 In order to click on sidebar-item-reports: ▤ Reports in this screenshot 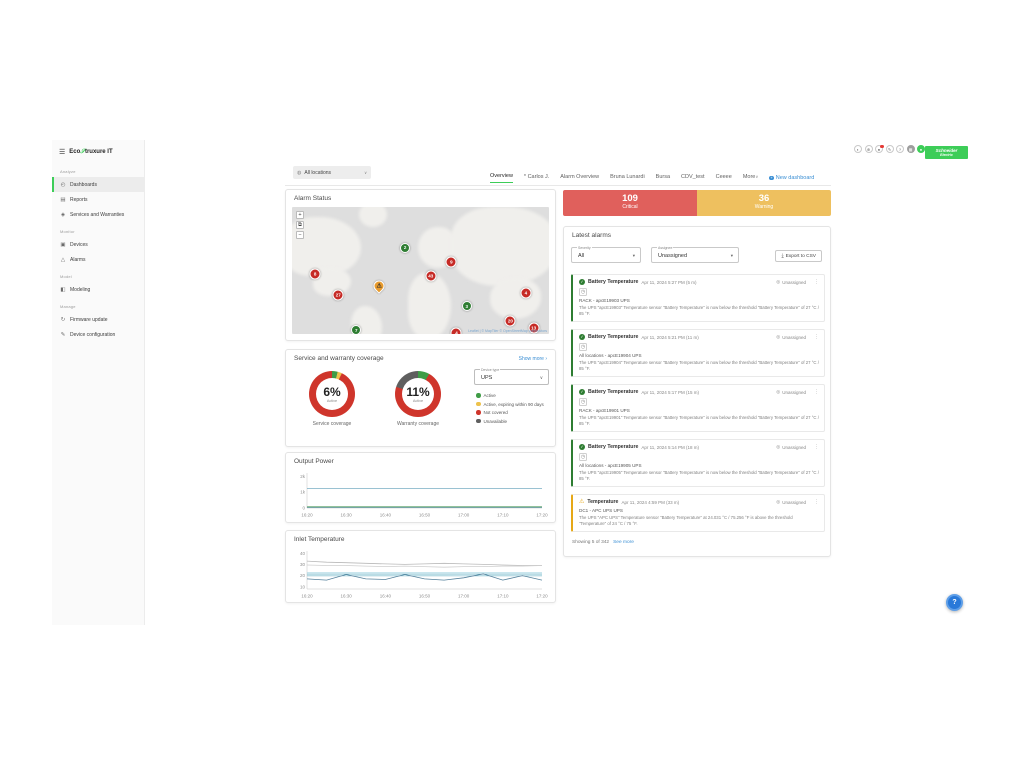, I will do `click(98, 199)`.